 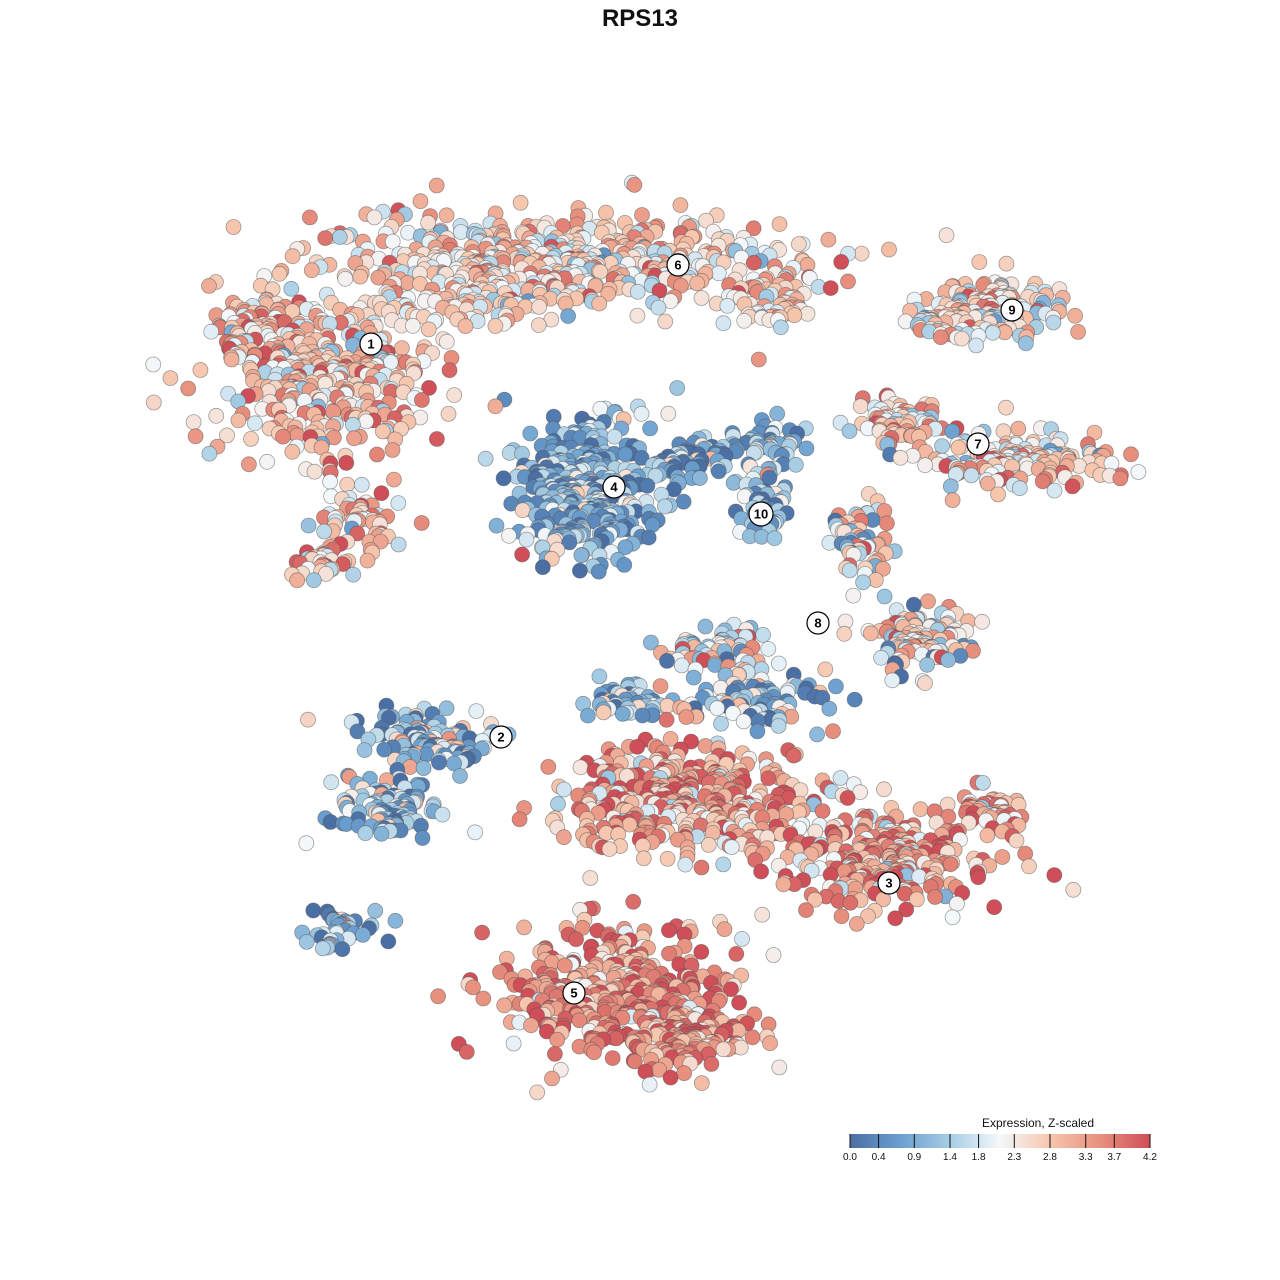 I want to click on legend-tick-label: 4.2, so click(x=1150, y=1157).